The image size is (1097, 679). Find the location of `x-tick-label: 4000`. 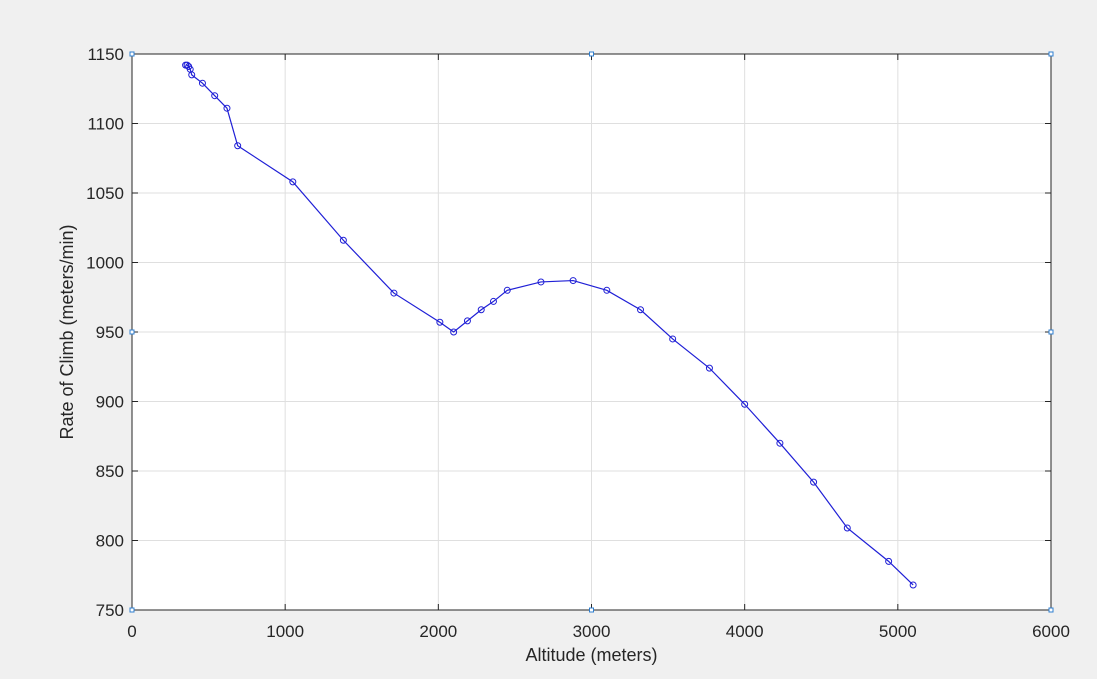

x-tick-label: 4000 is located at coordinates (745, 631).